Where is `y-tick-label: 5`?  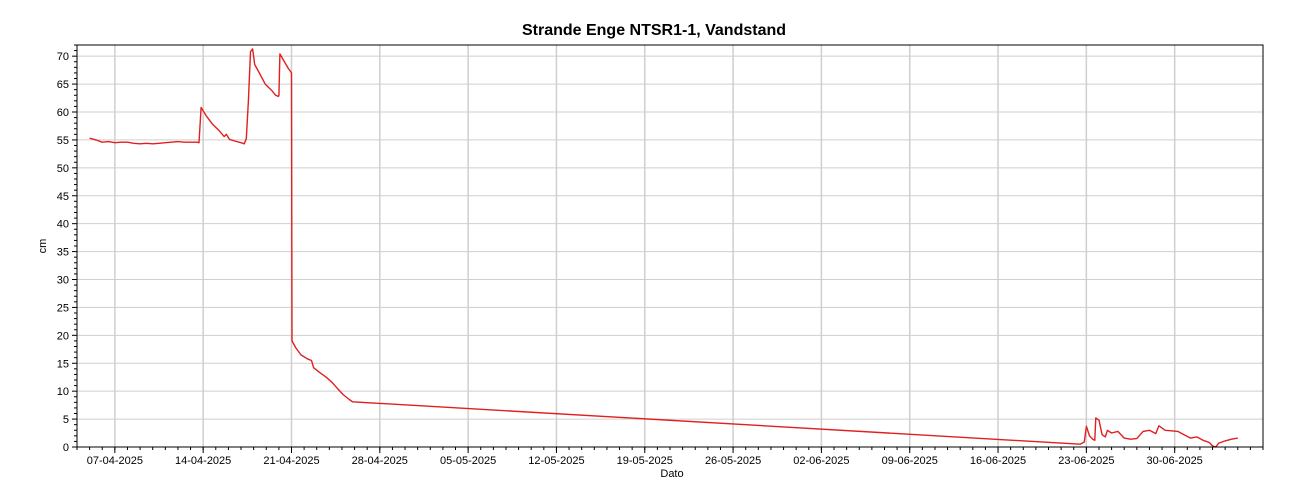
y-tick-label: 5 is located at coordinates (66, 420).